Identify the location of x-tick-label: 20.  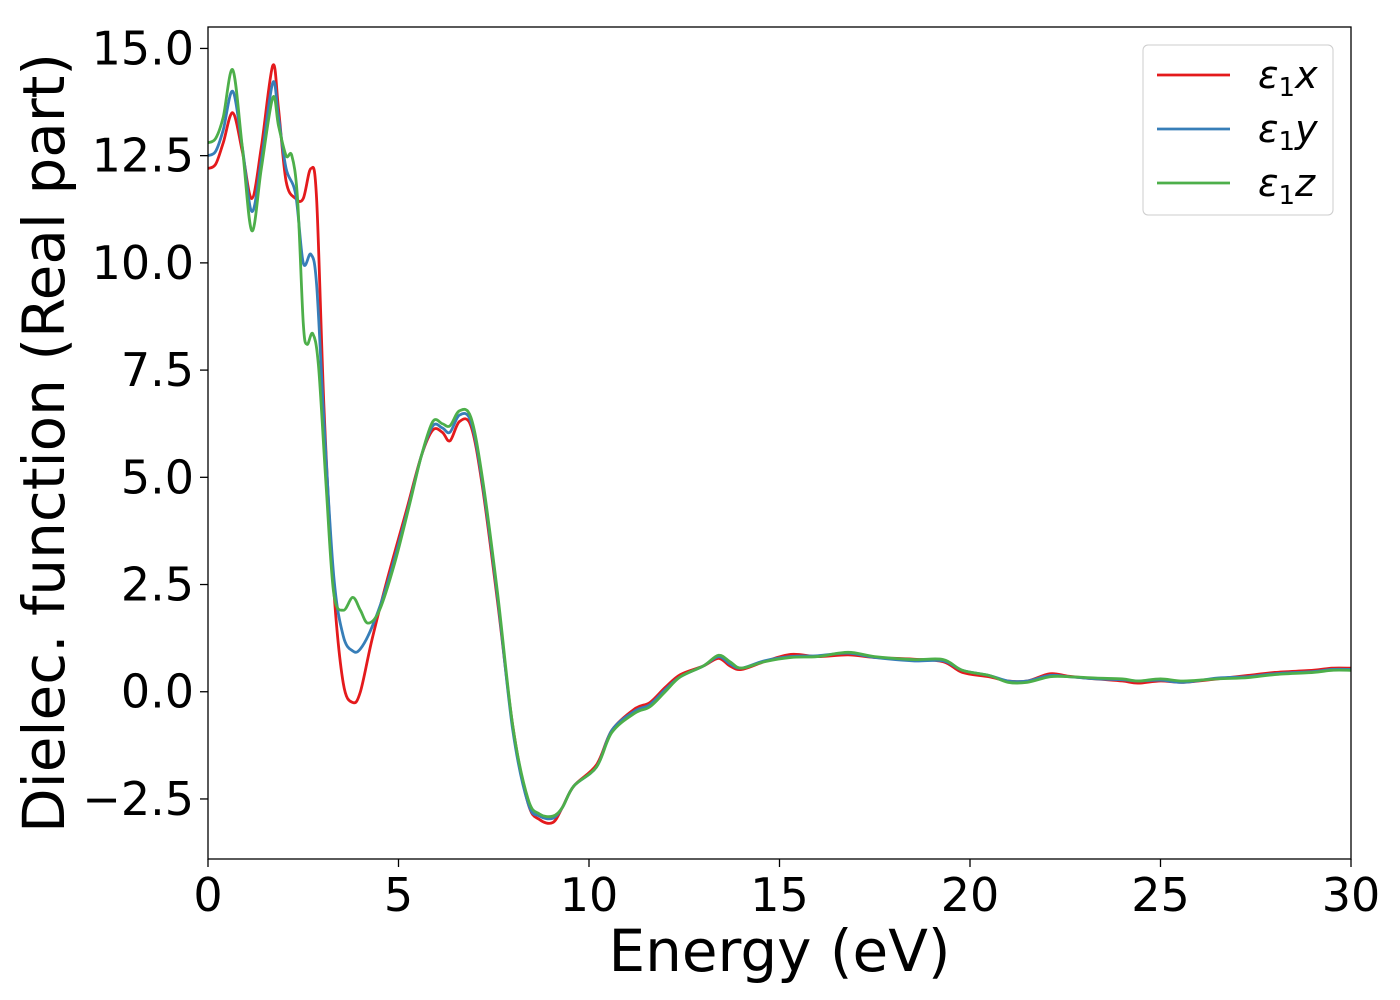
(970, 895).